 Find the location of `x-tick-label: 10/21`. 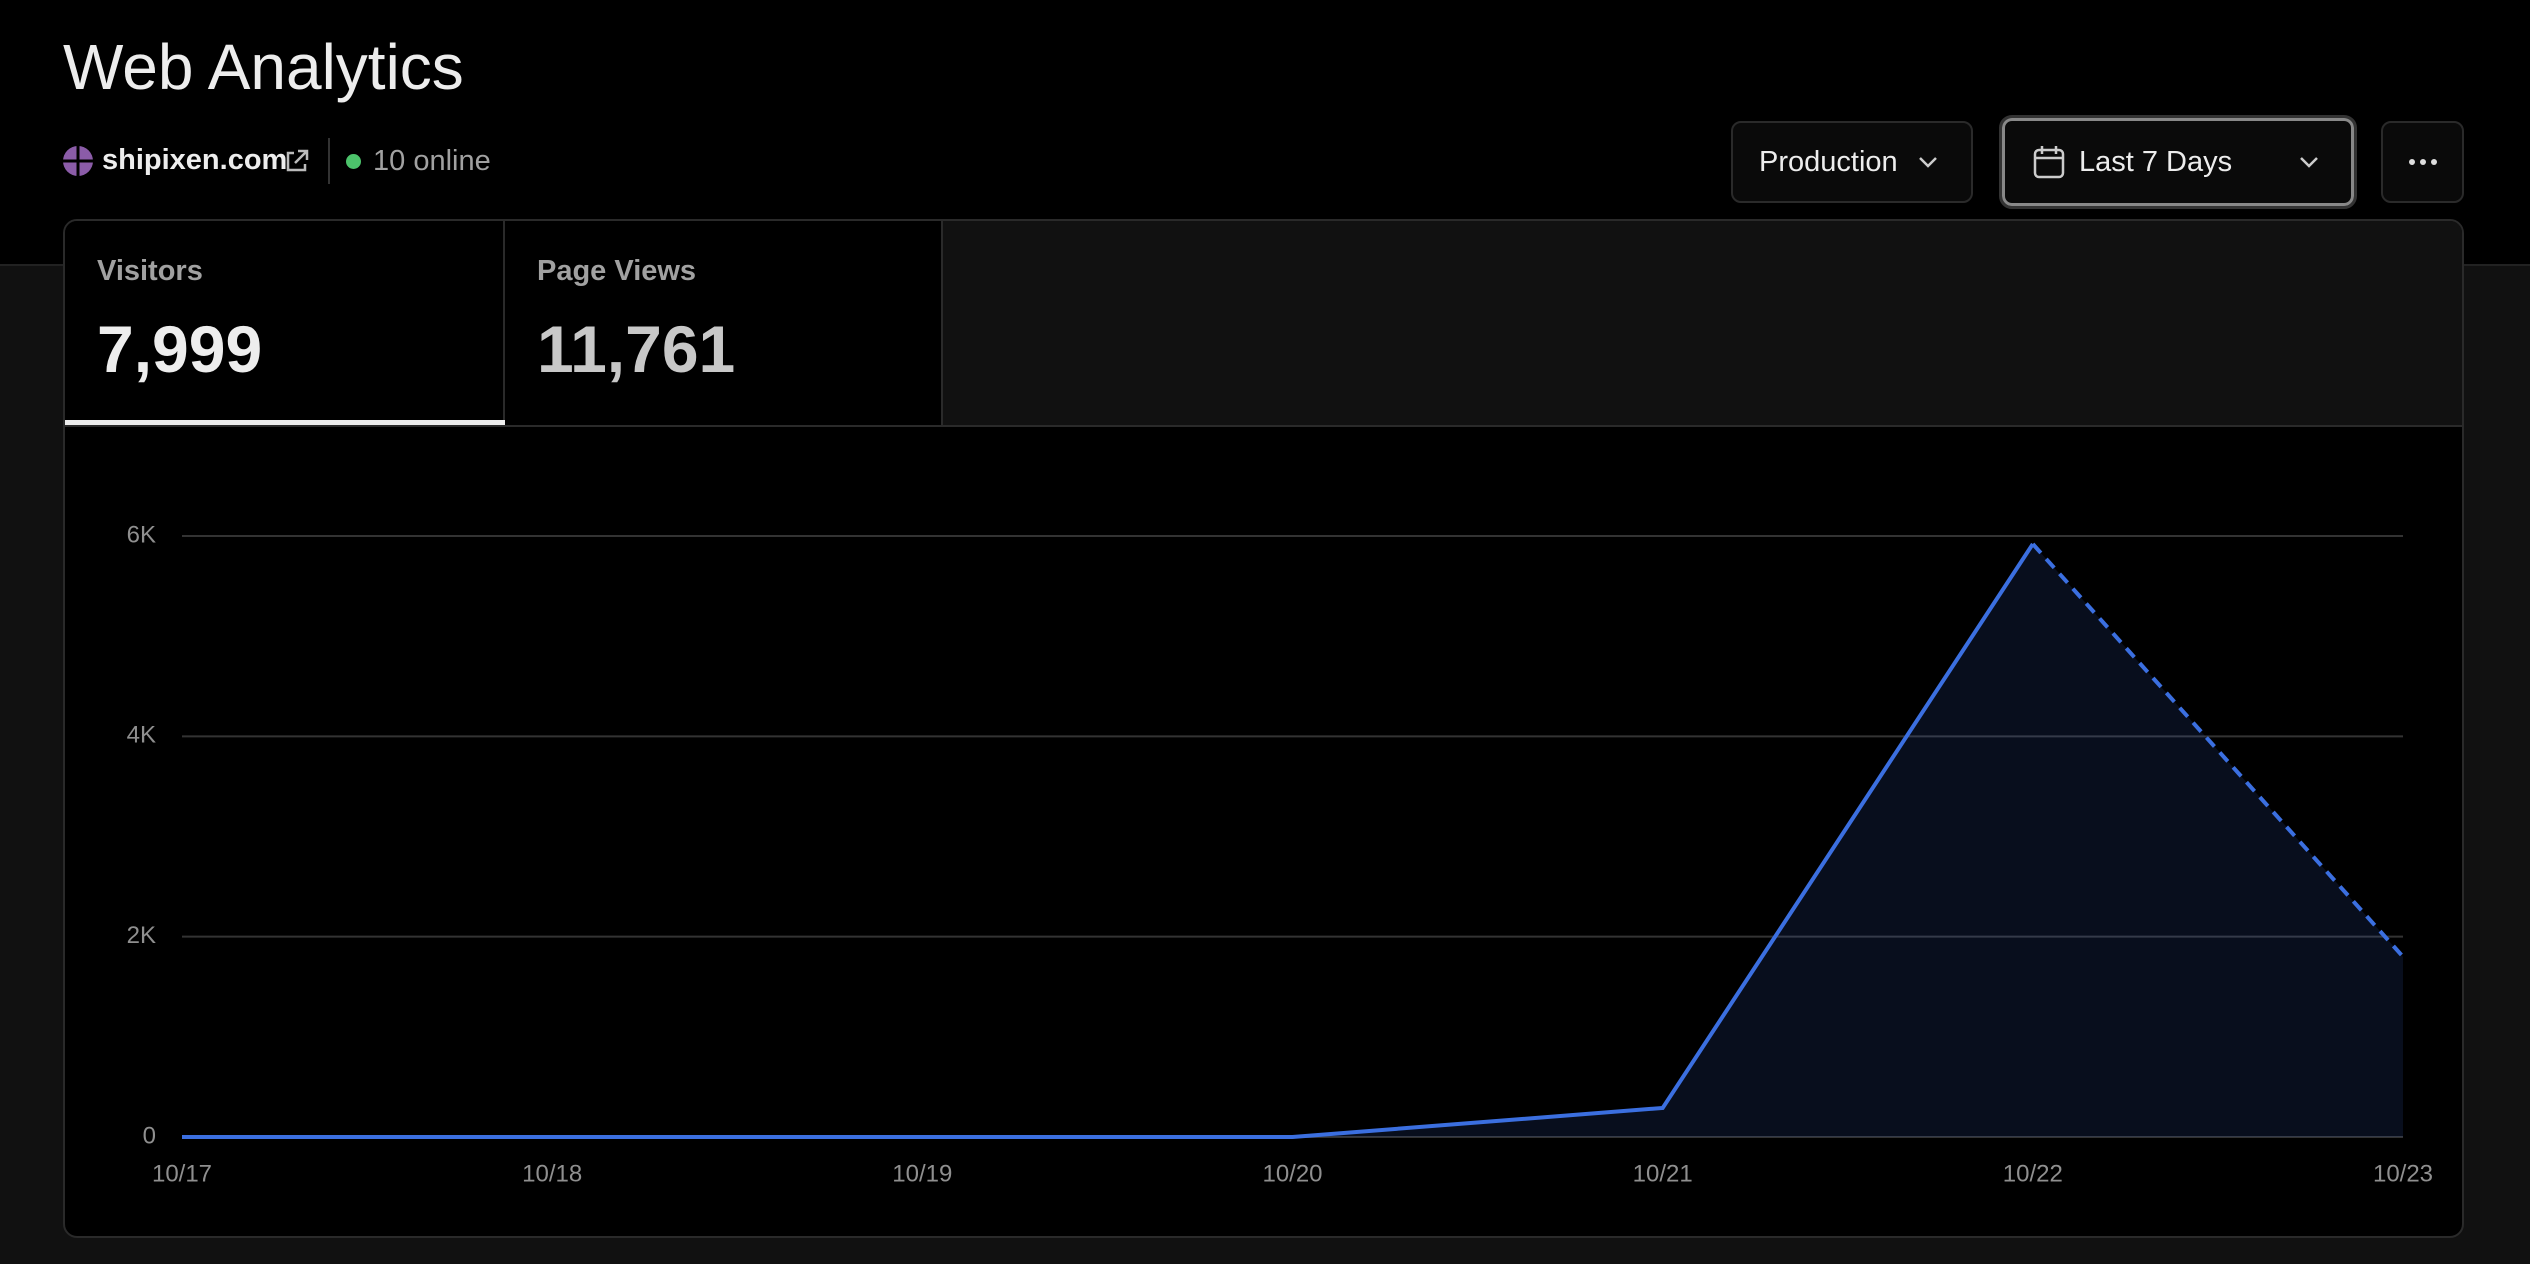

x-tick-label: 10/21 is located at coordinates (1663, 1173).